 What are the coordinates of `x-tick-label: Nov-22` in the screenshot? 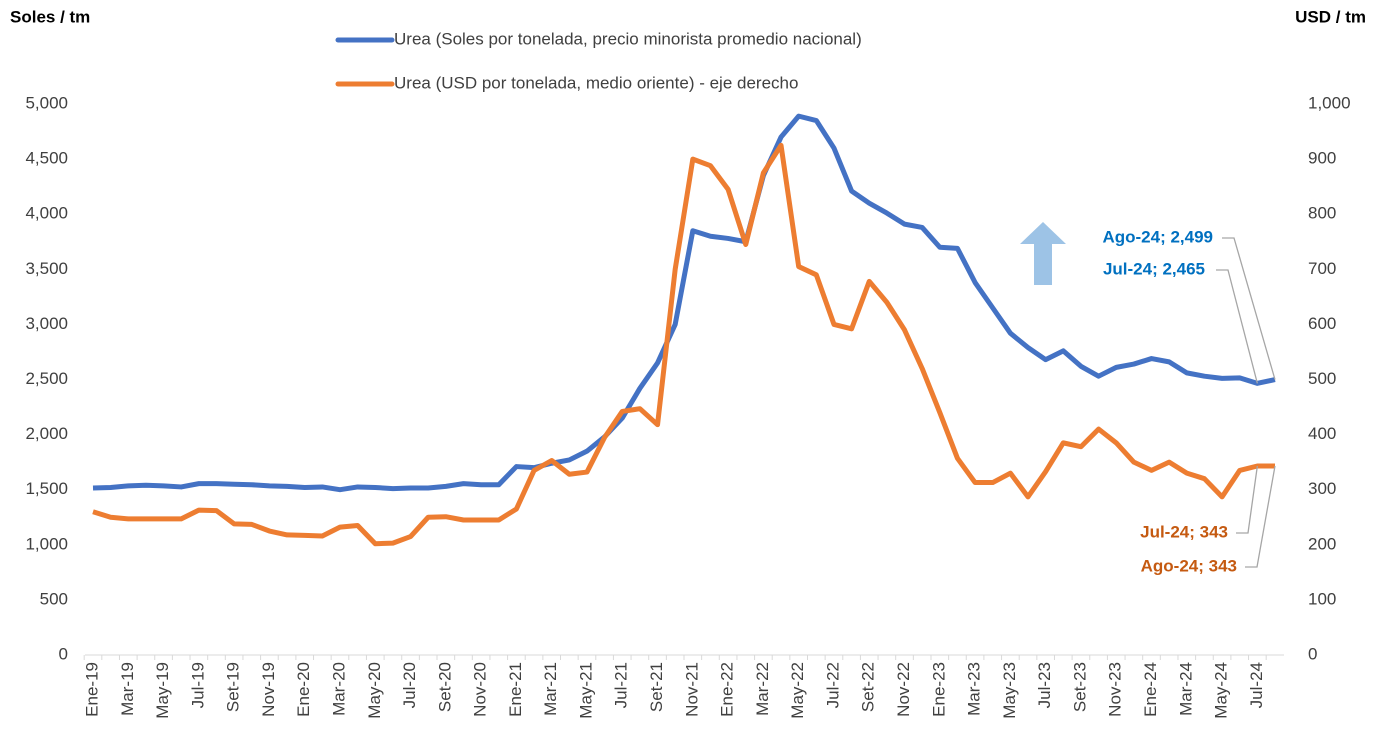 It's located at (903, 689).